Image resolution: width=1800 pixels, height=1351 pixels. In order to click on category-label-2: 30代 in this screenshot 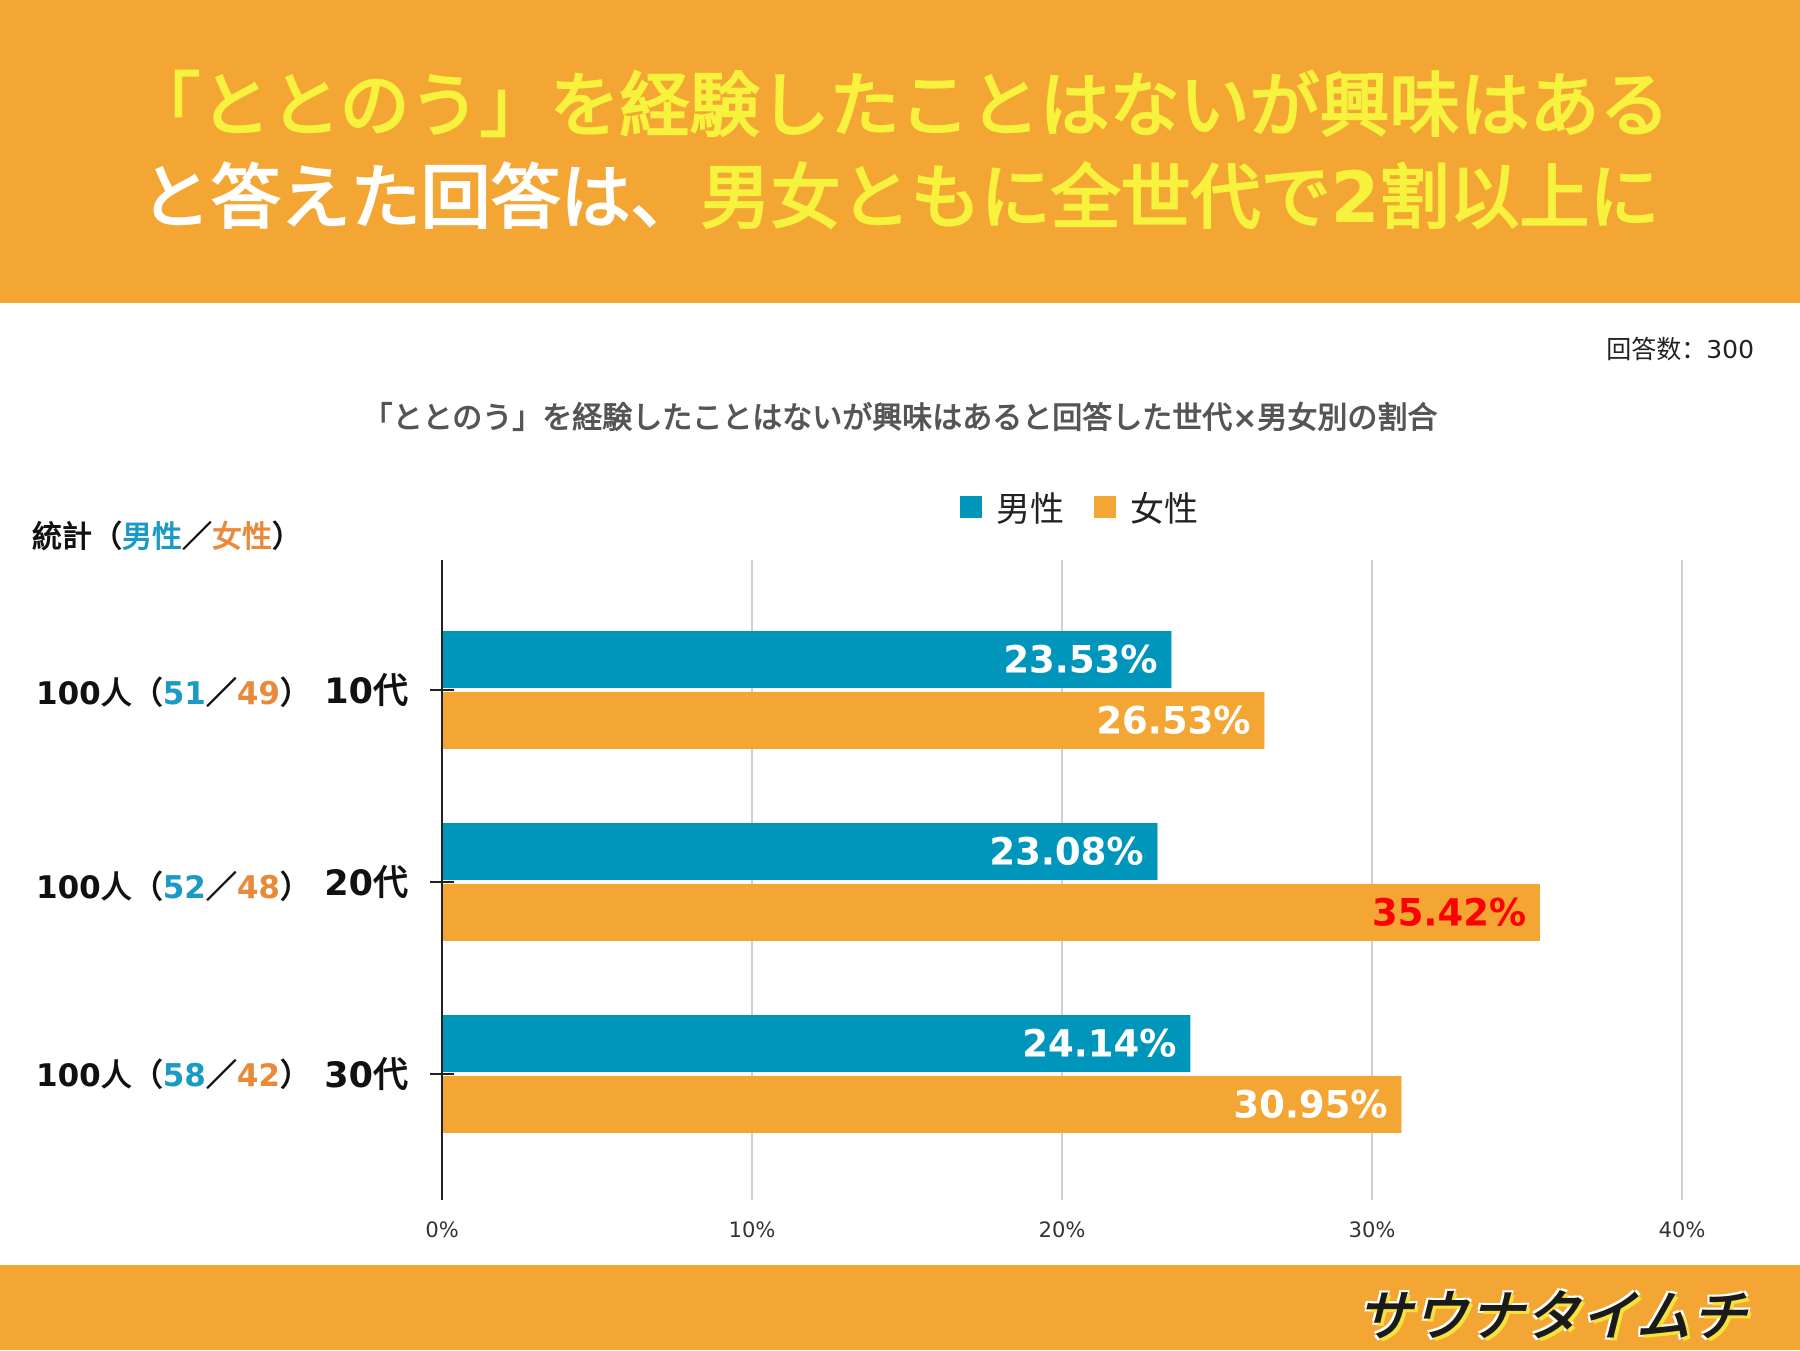, I will do `click(366, 1076)`.